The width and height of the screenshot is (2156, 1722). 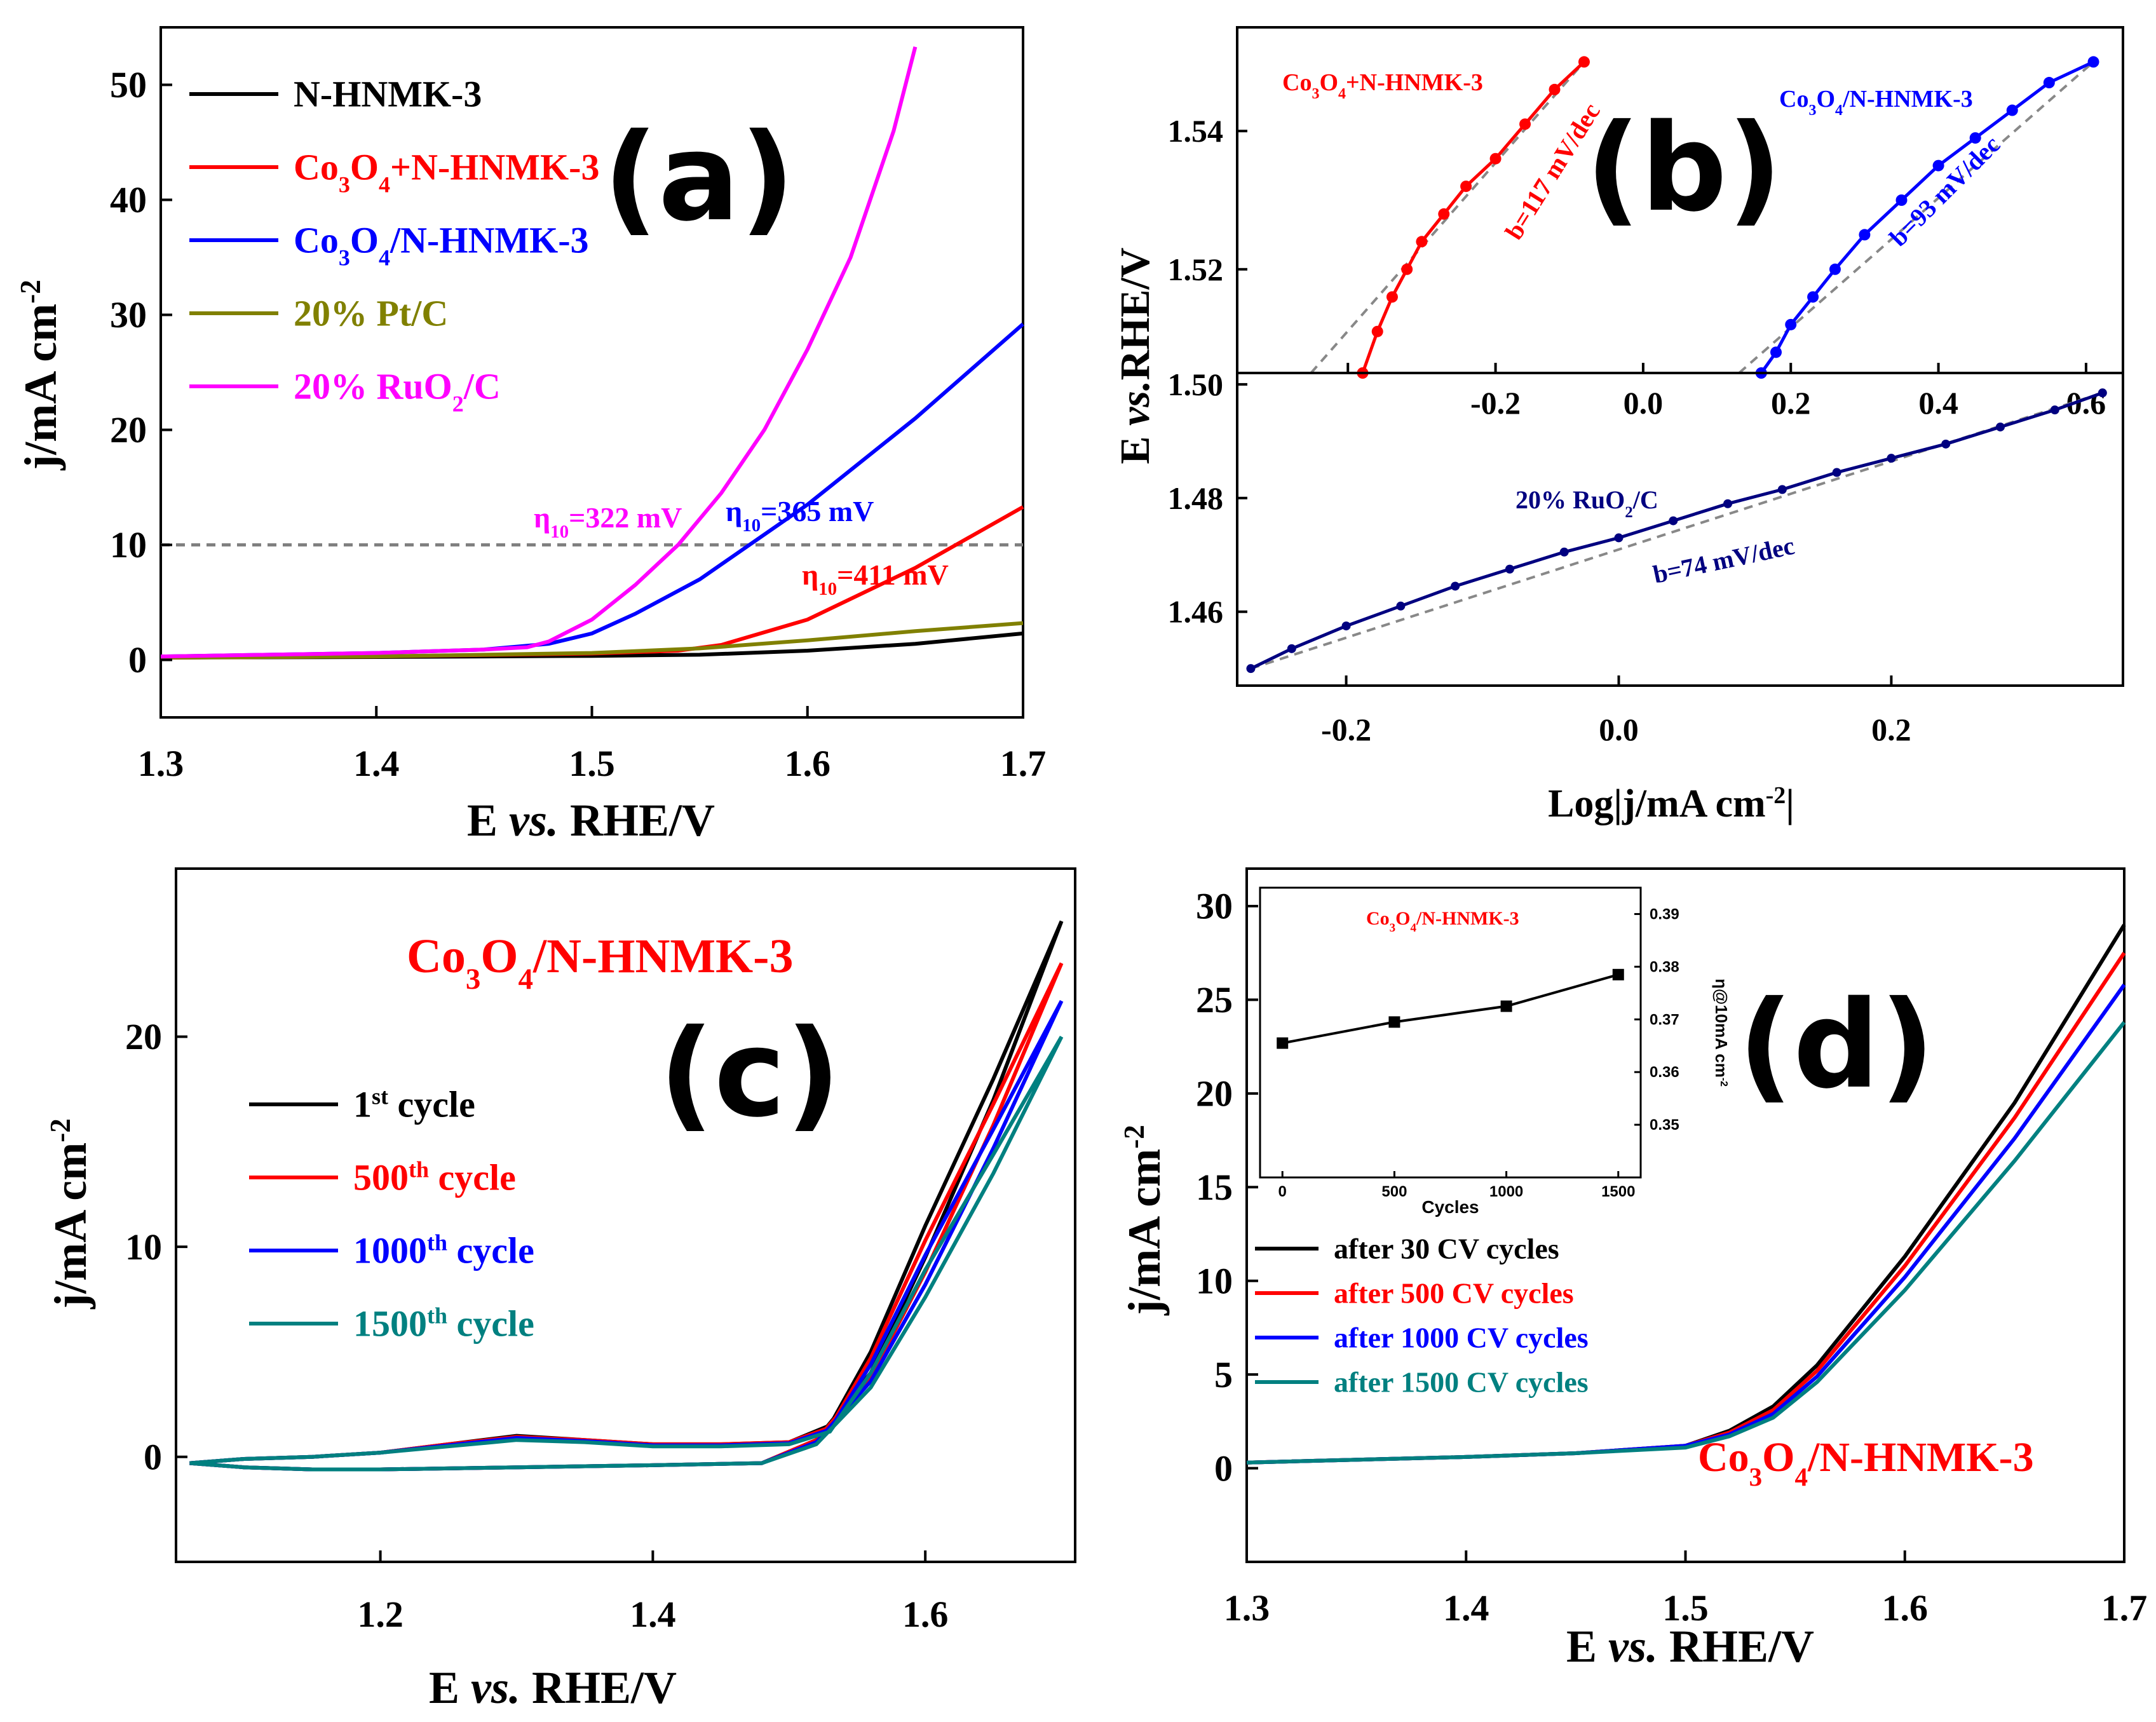 I want to click on fit-line, so click(x=1916, y=217).